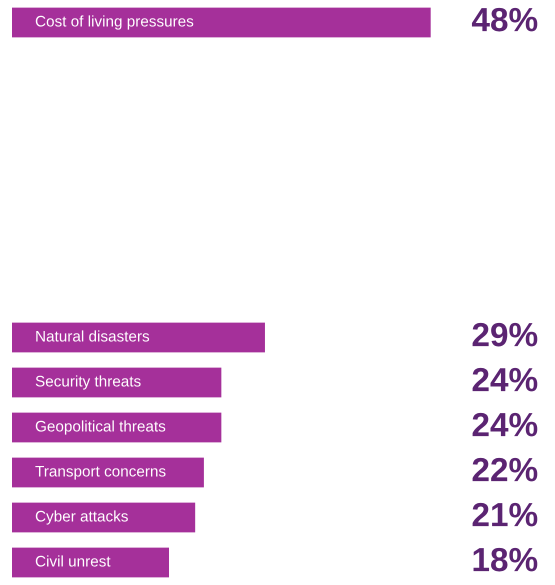 The image size is (555, 585). Describe the element at coordinates (505, 20) in the screenshot. I see `data-label: 48%` at that location.